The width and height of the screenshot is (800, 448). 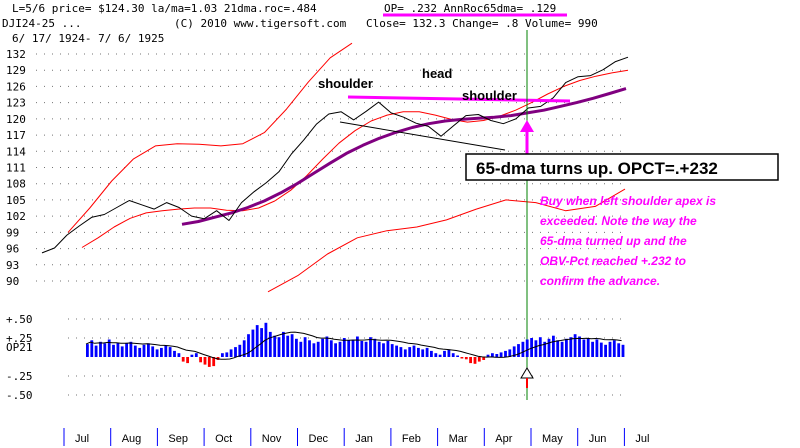 I want to click on month-label: Aug, so click(x=132, y=439).